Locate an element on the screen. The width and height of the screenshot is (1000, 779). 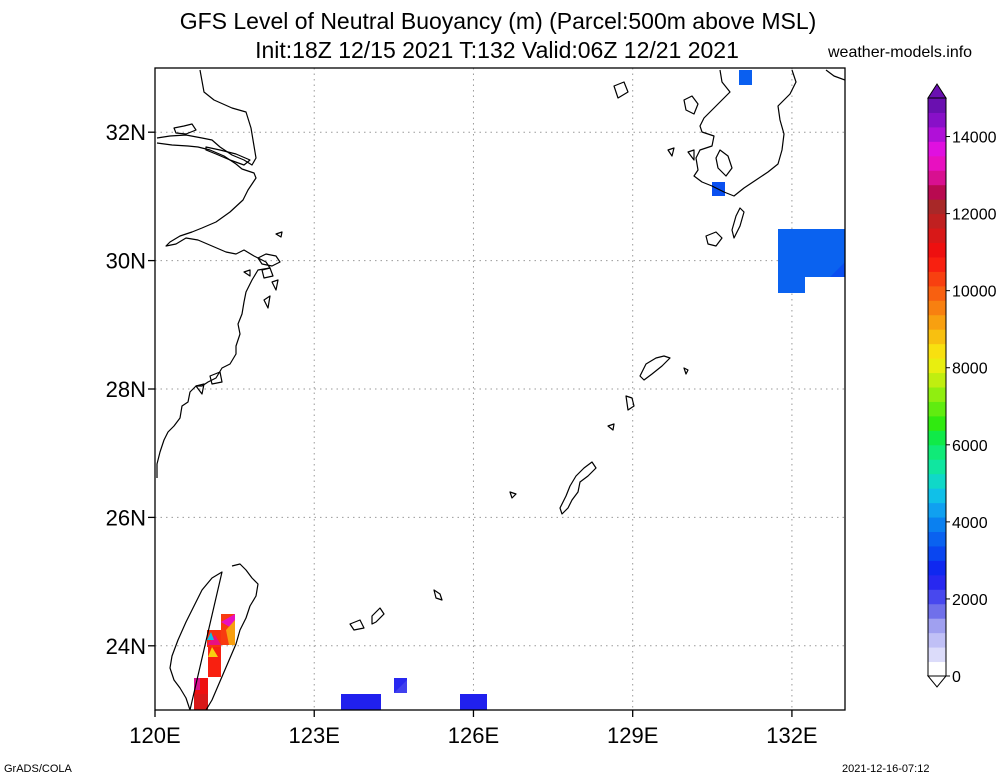
colorbar-label: 8000 is located at coordinates (970, 369).